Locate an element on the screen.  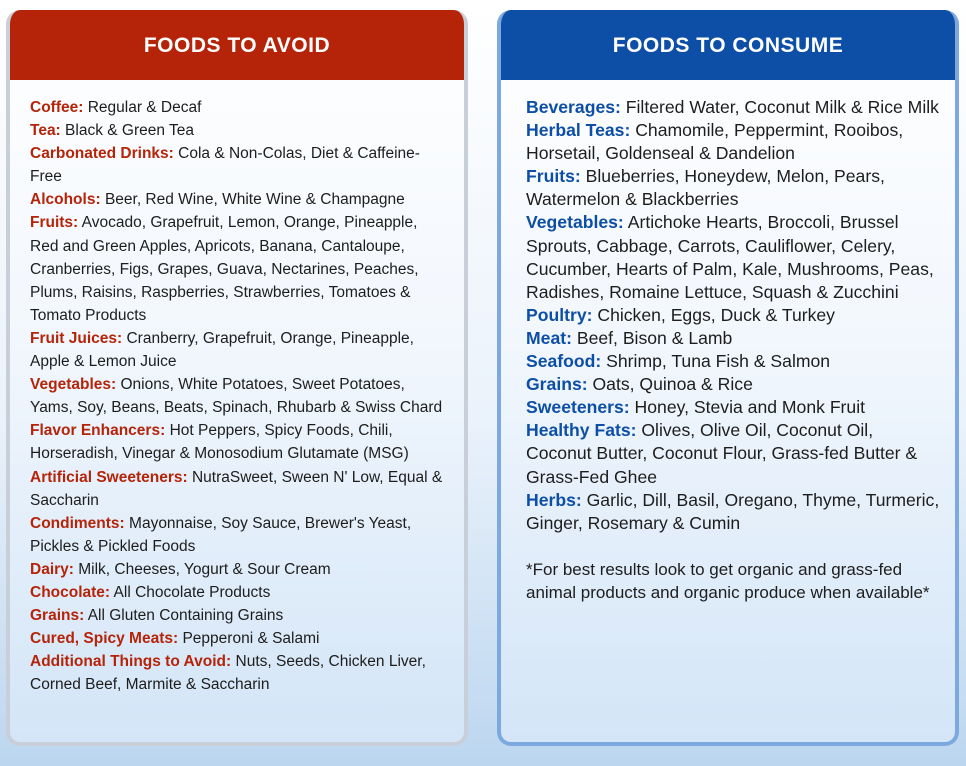
item-category-label: Additional Things to Avoid: is located at coordinates (131, 662).